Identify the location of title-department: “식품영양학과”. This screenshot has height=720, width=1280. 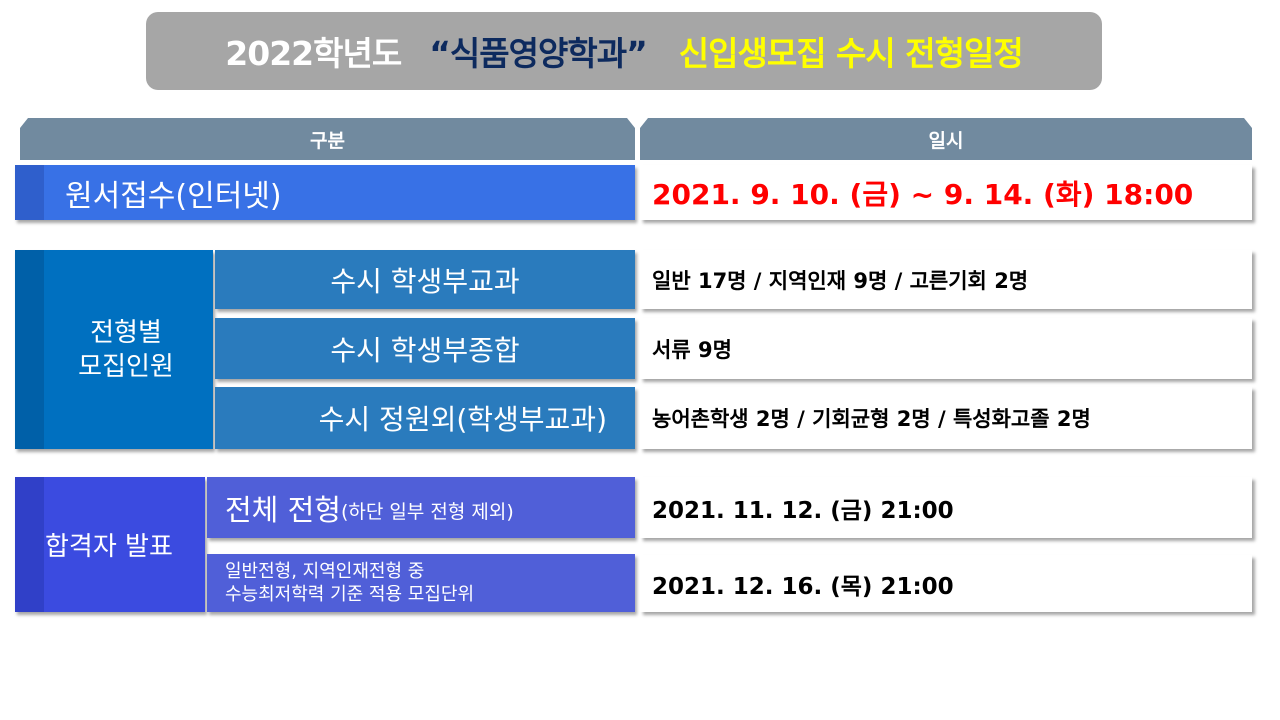
(538, 53).